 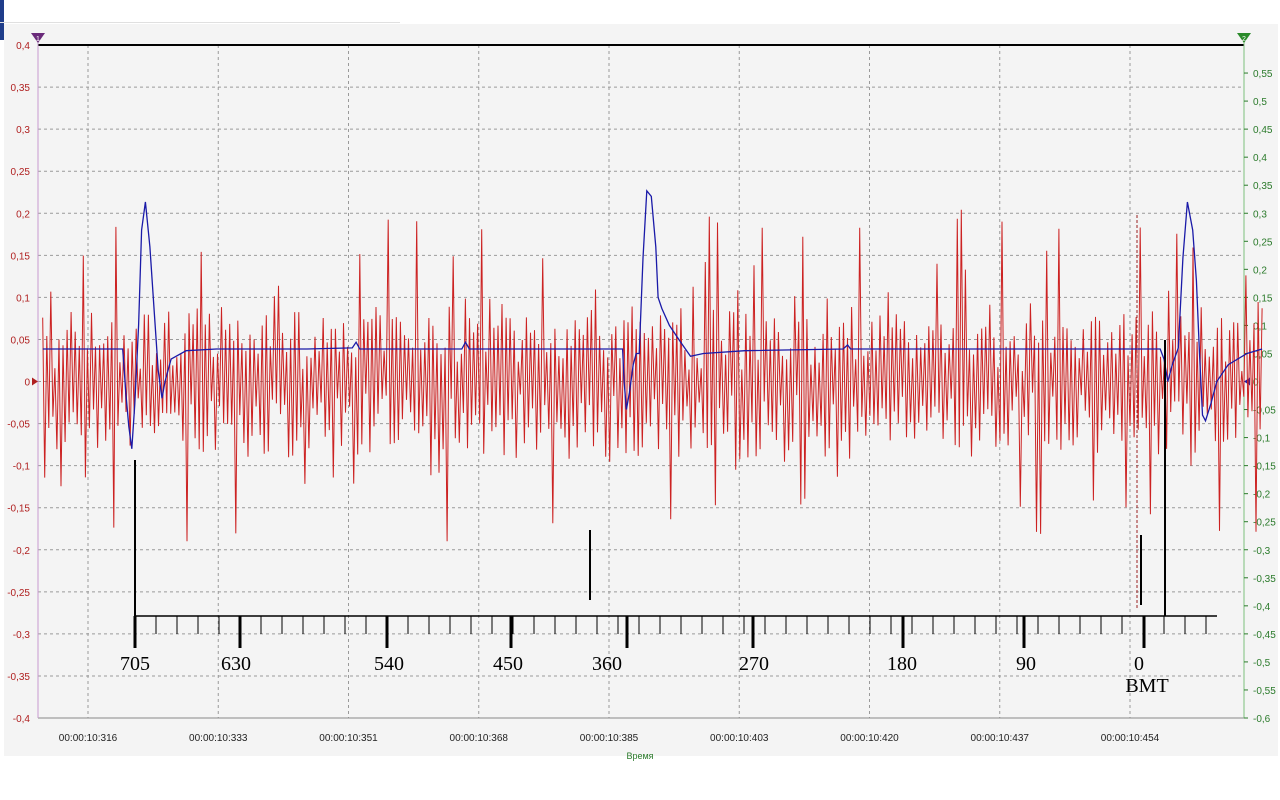 I want to click on right-tick-label: 0,05, so click(x=1263, y=354).